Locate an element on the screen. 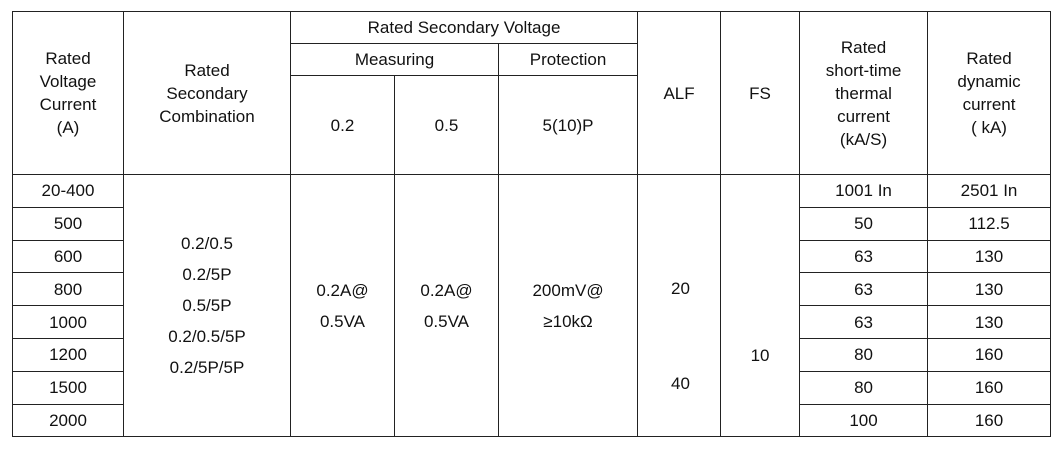 This screenshot has width=1062, height=451. cell-alf is located at coordinates (679, 305).